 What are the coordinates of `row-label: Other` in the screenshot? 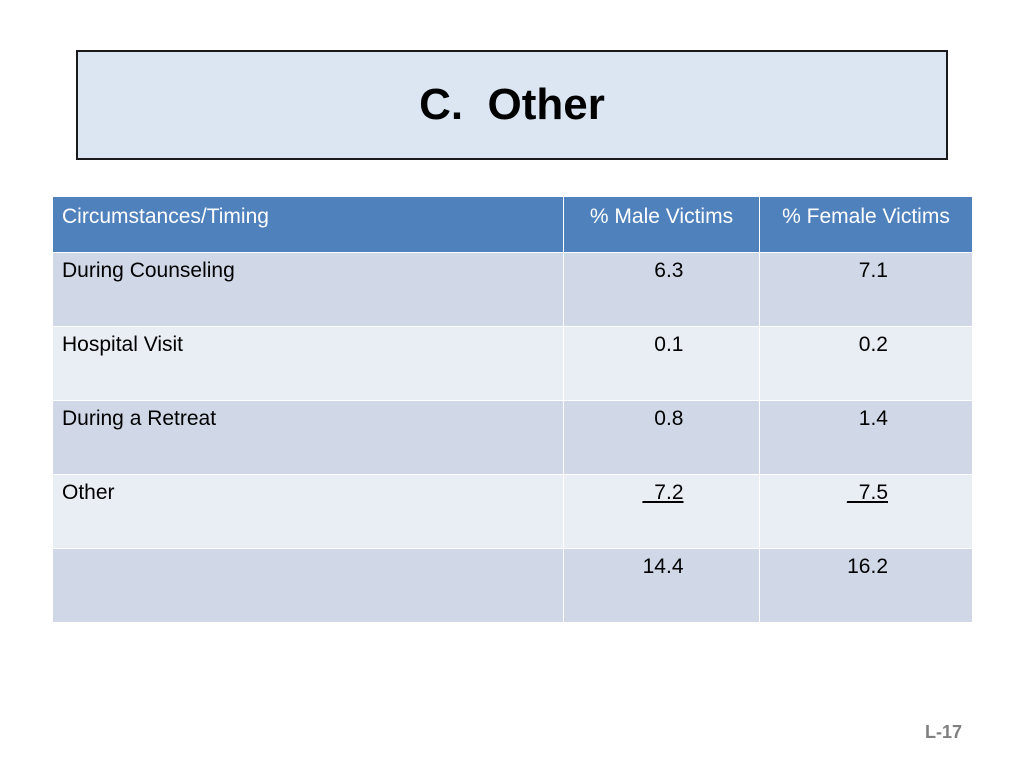 It's located at (308, 511).